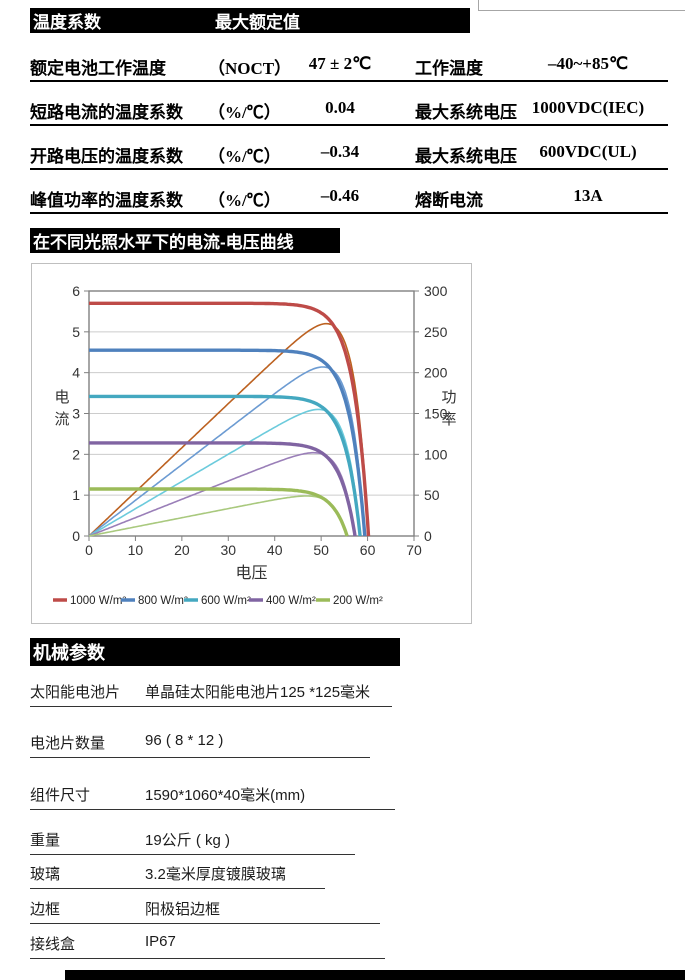 This screenshot has height=980, width=685. What do you see at coordinates (69, 653) in the screenshot?
I see `mech-section-title: 机械参数` at bounding box center [69, 653].